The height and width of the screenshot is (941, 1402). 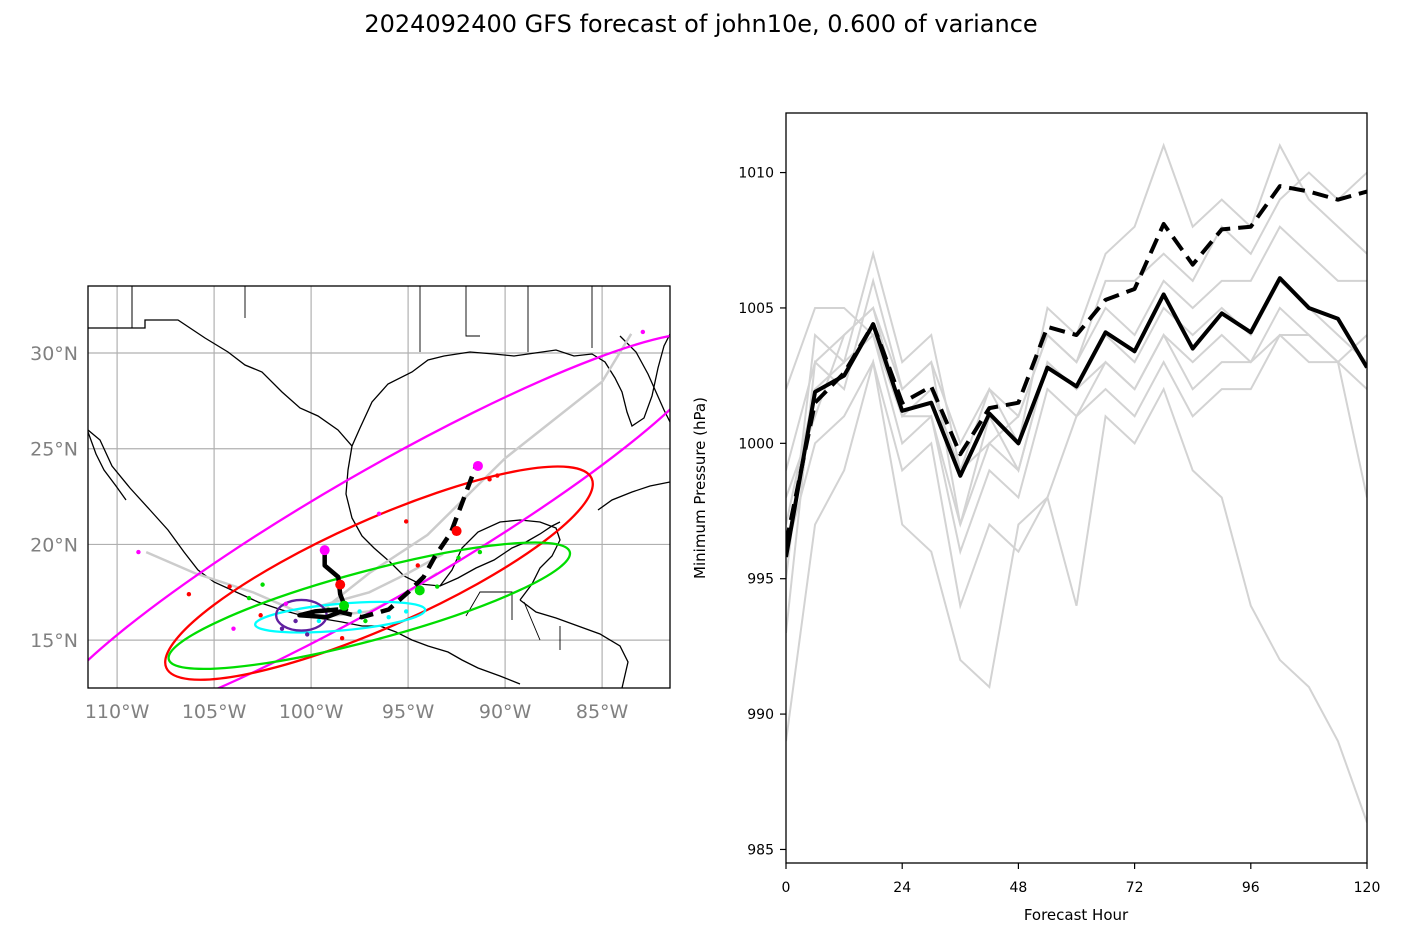 I want to click on coastline-cuba, so click(x=633, y=496).